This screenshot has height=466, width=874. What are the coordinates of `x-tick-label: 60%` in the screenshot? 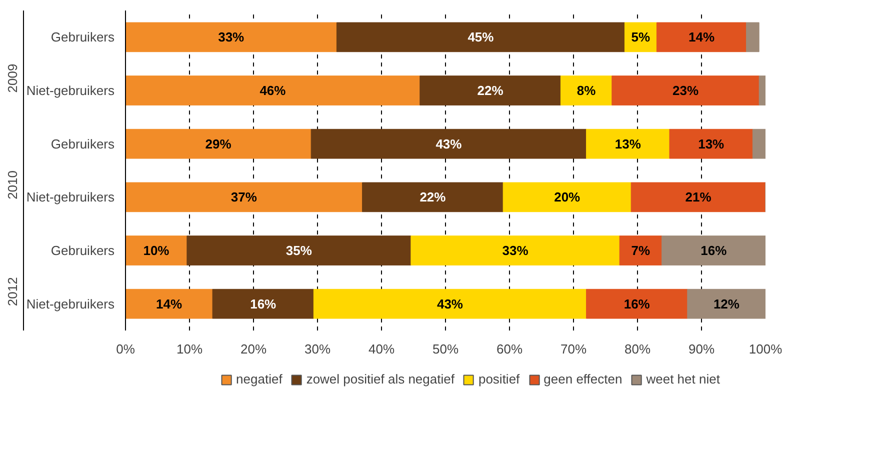 It's located at (509, 349).